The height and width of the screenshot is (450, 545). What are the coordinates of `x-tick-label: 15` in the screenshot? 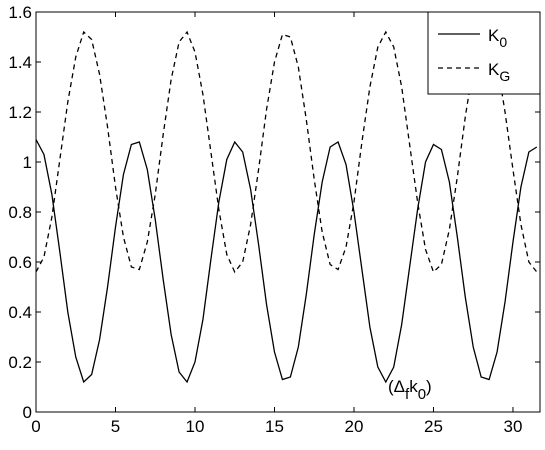 It's located at (274, 426).